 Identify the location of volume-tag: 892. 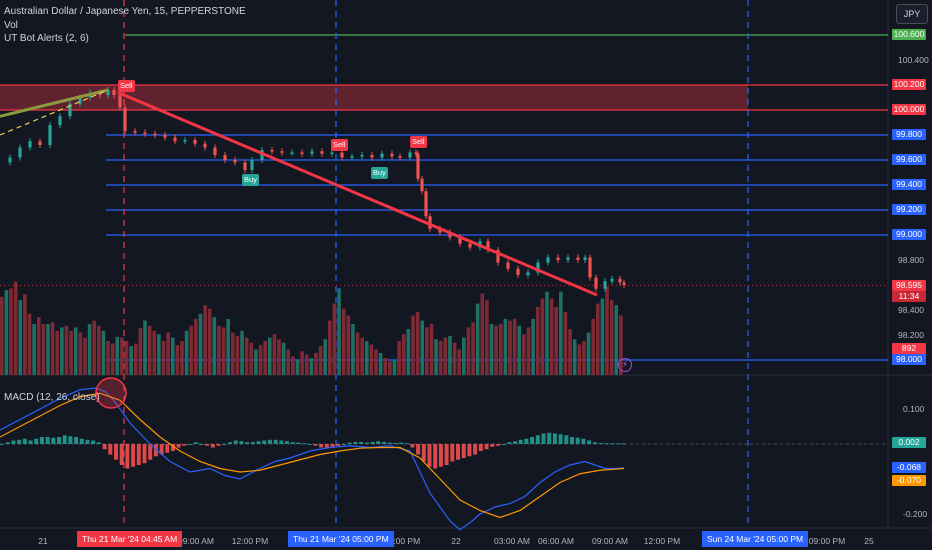
(909, 348).